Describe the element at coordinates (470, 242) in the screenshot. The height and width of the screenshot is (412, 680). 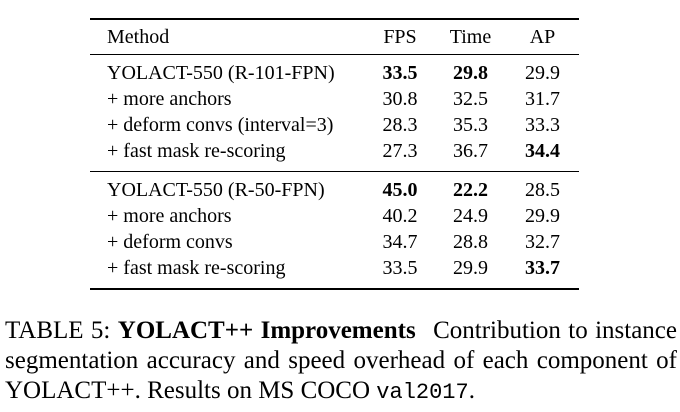
I see `cell-time: 28.8` at that location.